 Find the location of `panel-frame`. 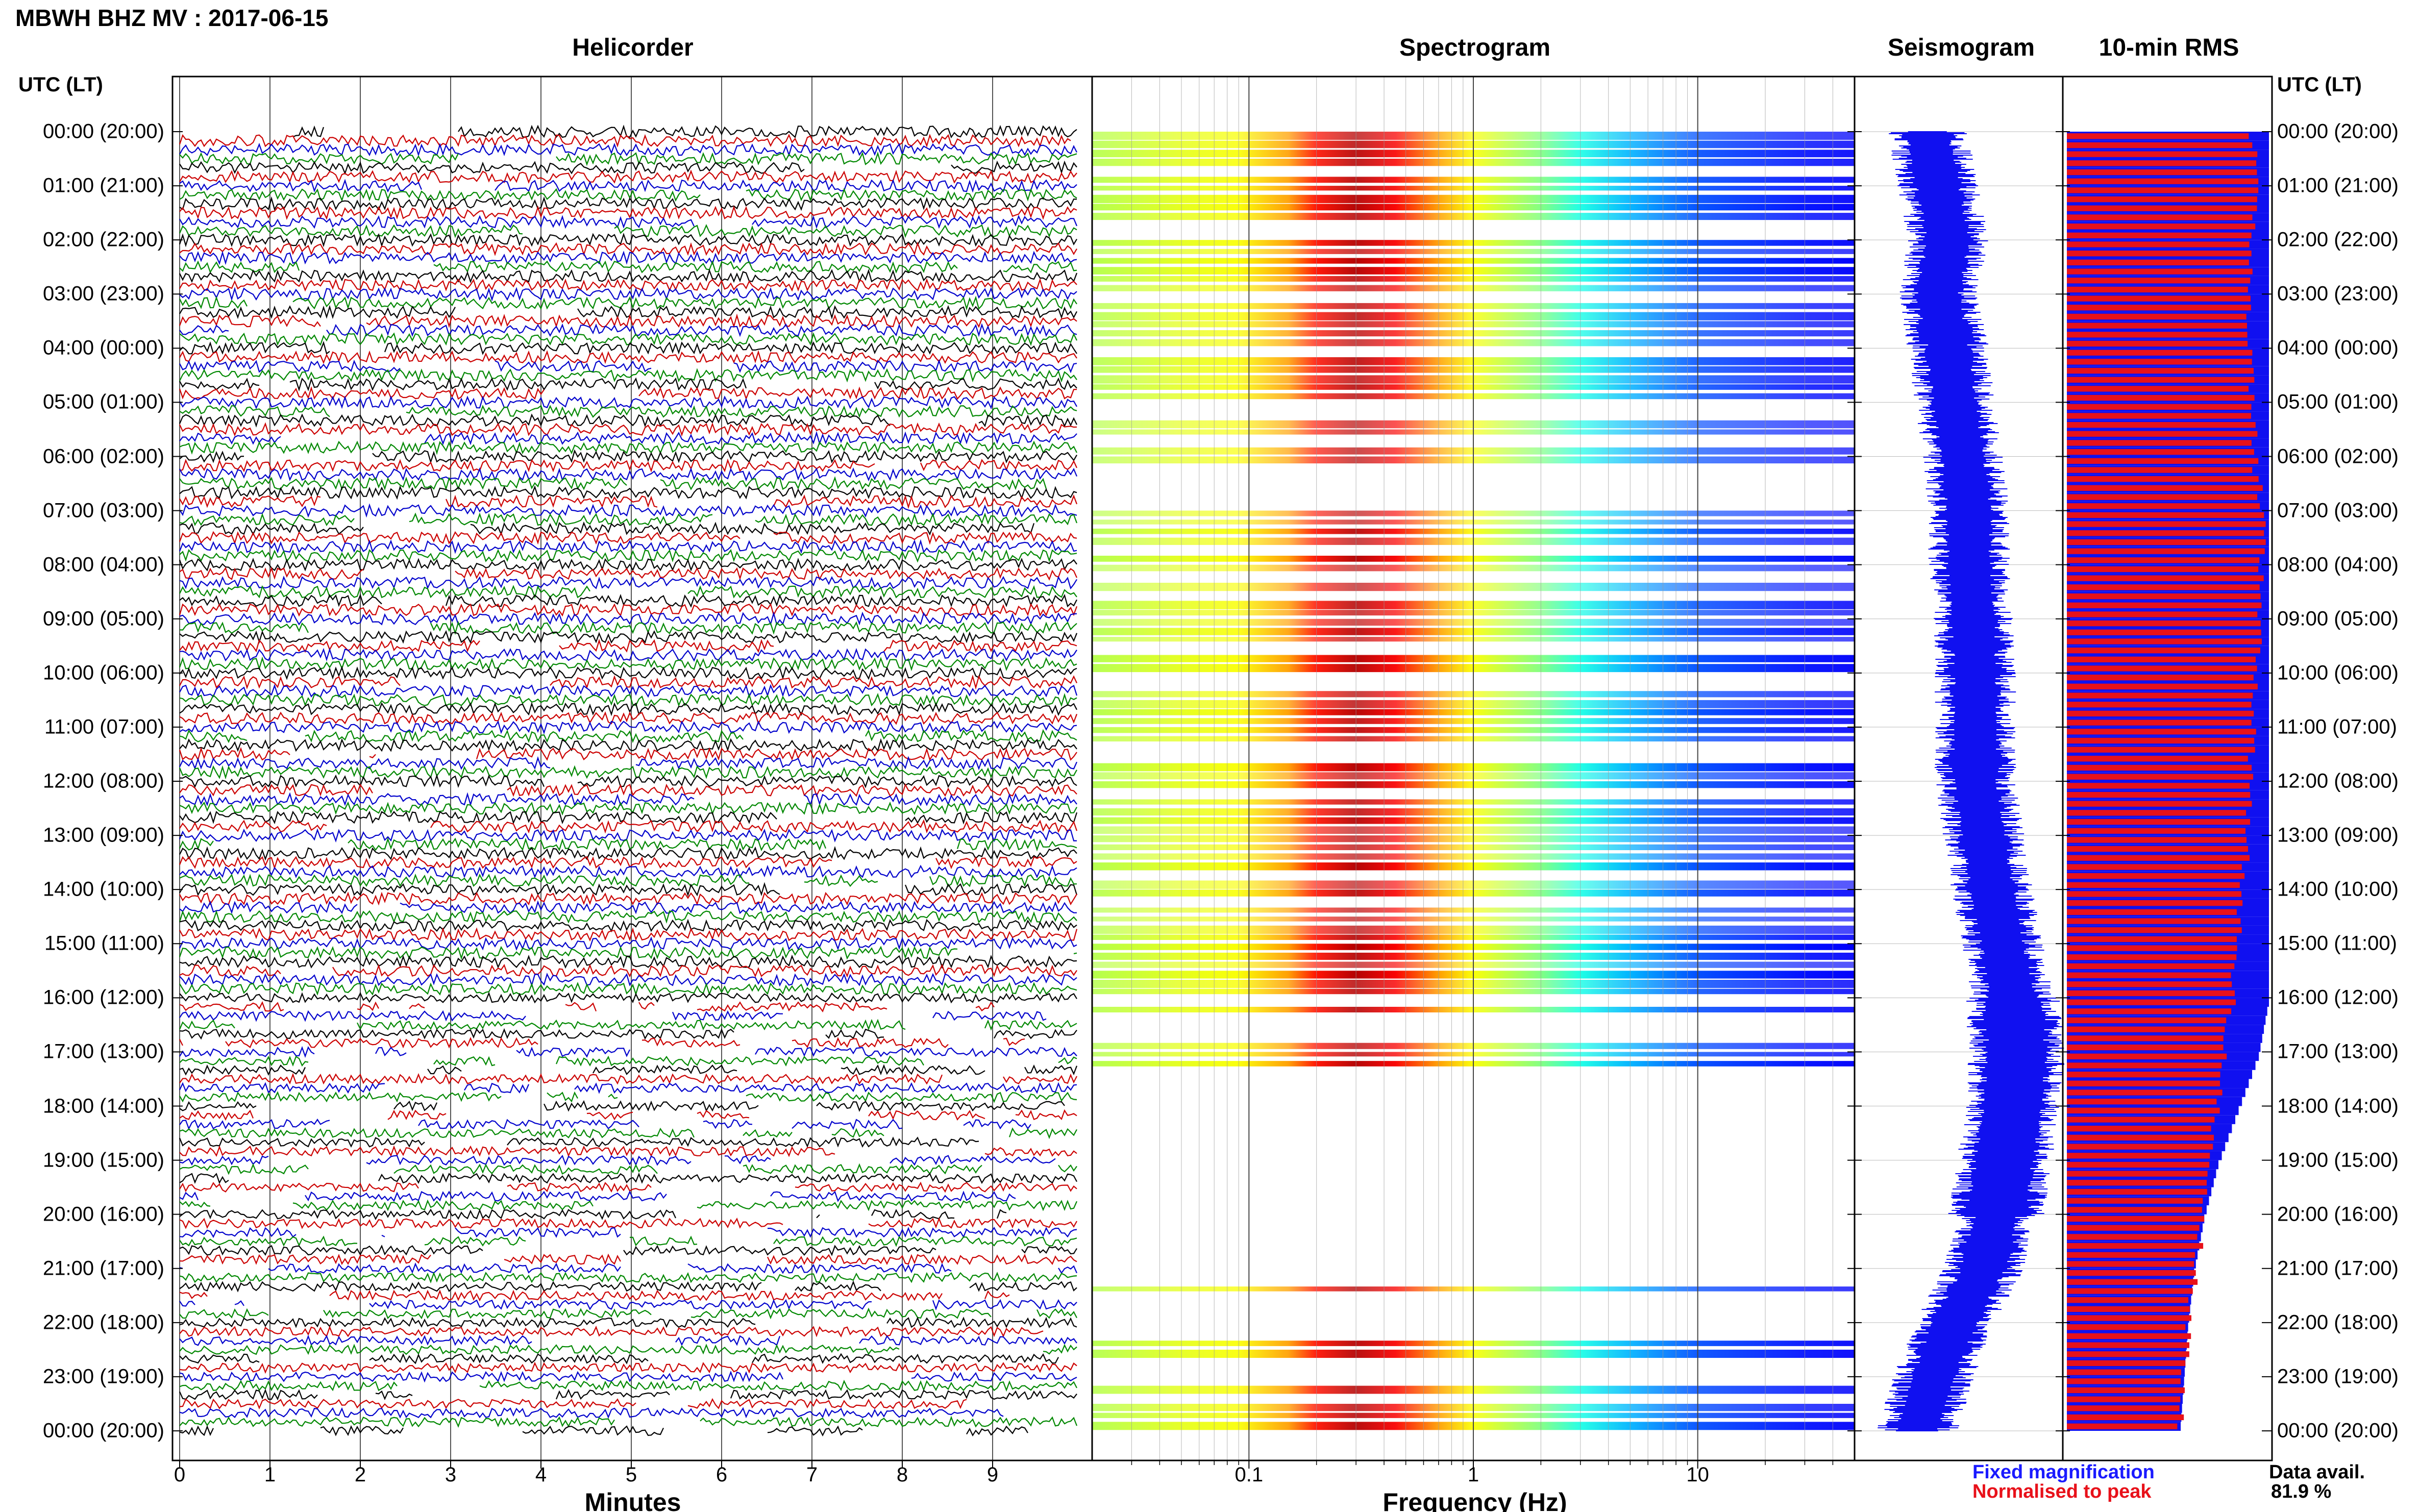

panel-frame is located at coordinates (2167, 768).